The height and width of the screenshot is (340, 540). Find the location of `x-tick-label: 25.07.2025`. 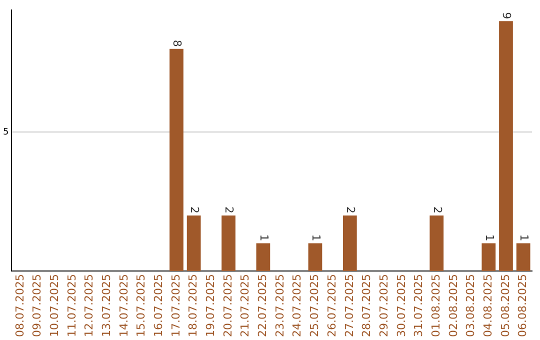

x-tick-label: 25.07.2025 is located at coordinates (315, 306).